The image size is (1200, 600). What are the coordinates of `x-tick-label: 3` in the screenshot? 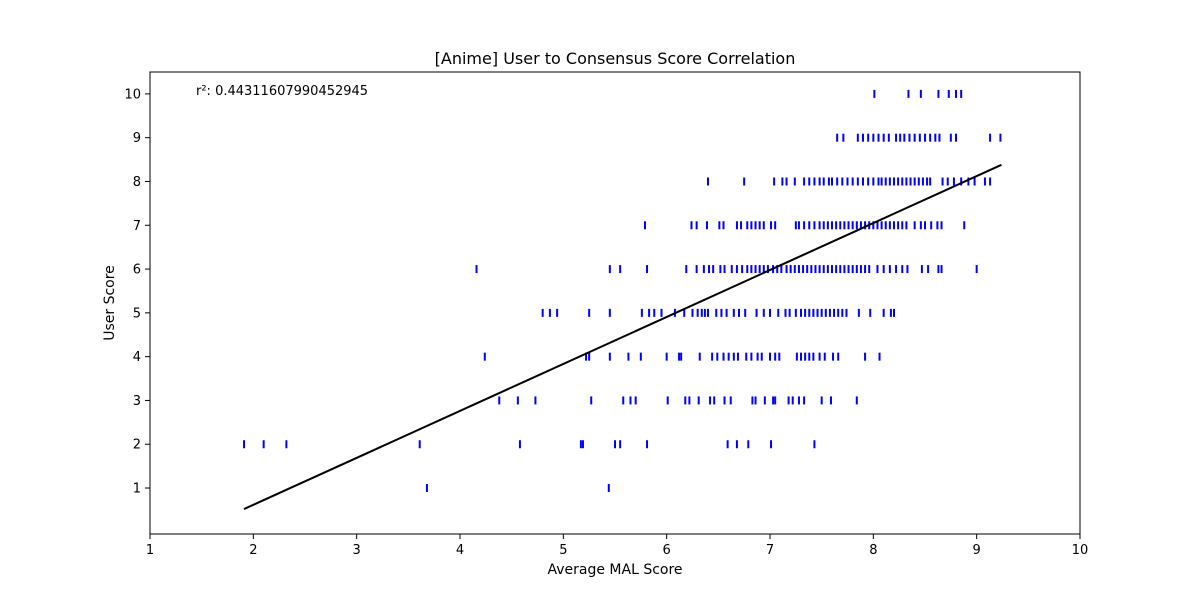 It's located at (357, 550).